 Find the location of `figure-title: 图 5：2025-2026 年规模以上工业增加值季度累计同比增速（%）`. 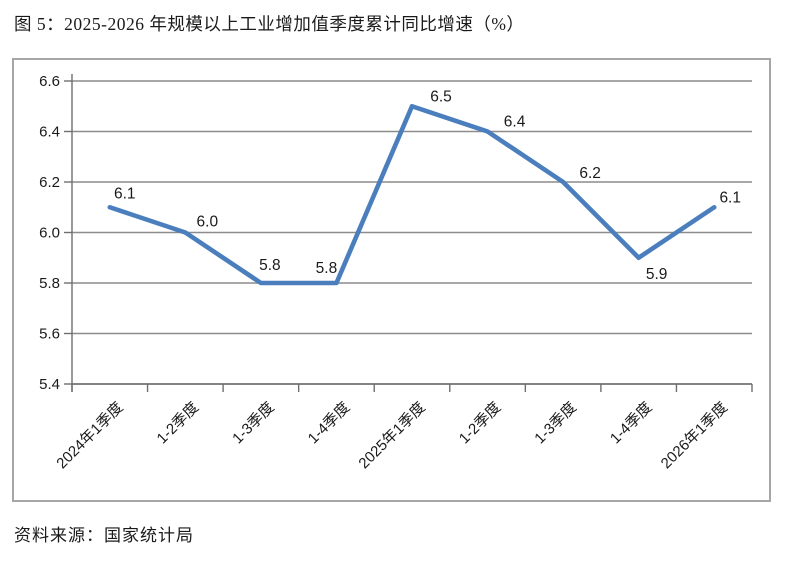

figure-title: 图 5：2025-2026 年规模以上工业增加值季度累计同比增速（%） is located at coordinates (269, 24).